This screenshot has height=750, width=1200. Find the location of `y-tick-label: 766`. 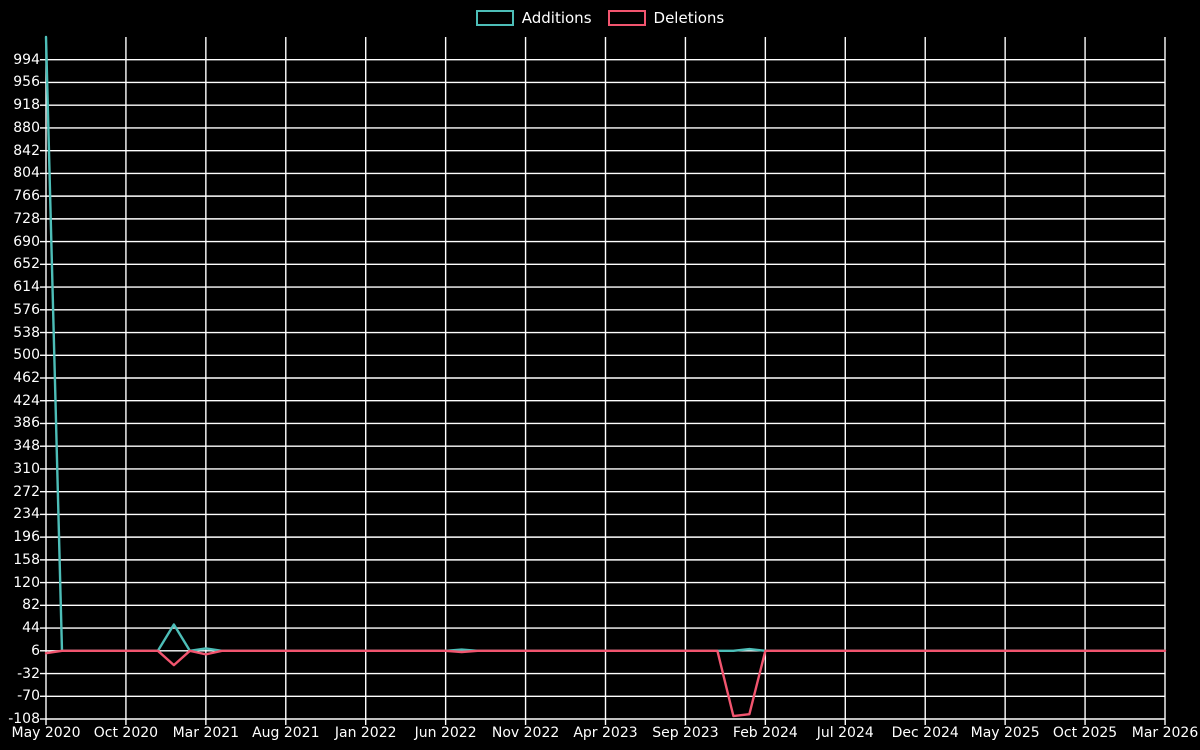

y-tick-label: 766 is located at coordinates (26, 196).